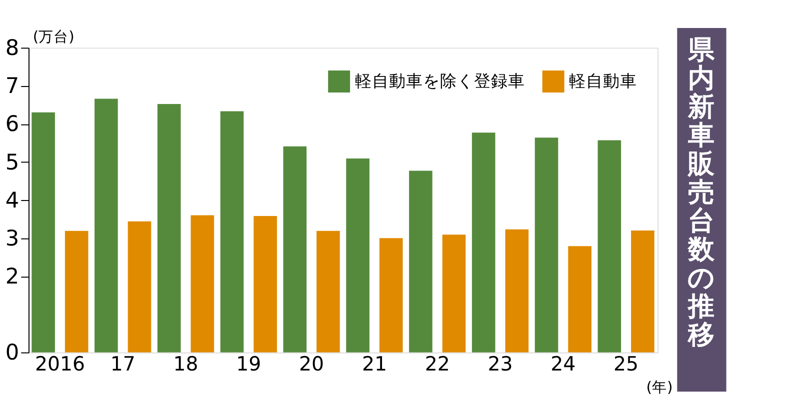 This screenshot has height=395, width=800. Describe the element at coordinates (12, 277) in the screenshot. I see `y-tick-label: 2` at that location.